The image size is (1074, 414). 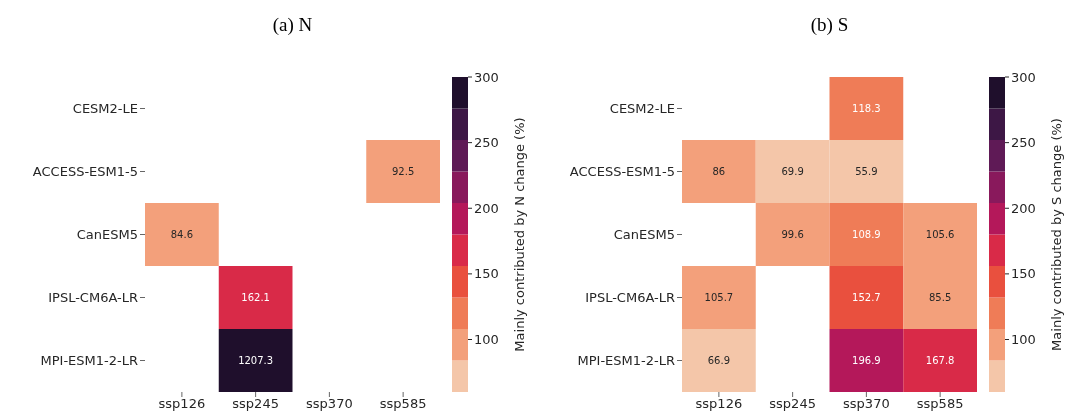 I want to click on data-label: 162.1, so click(x=255, y=297).